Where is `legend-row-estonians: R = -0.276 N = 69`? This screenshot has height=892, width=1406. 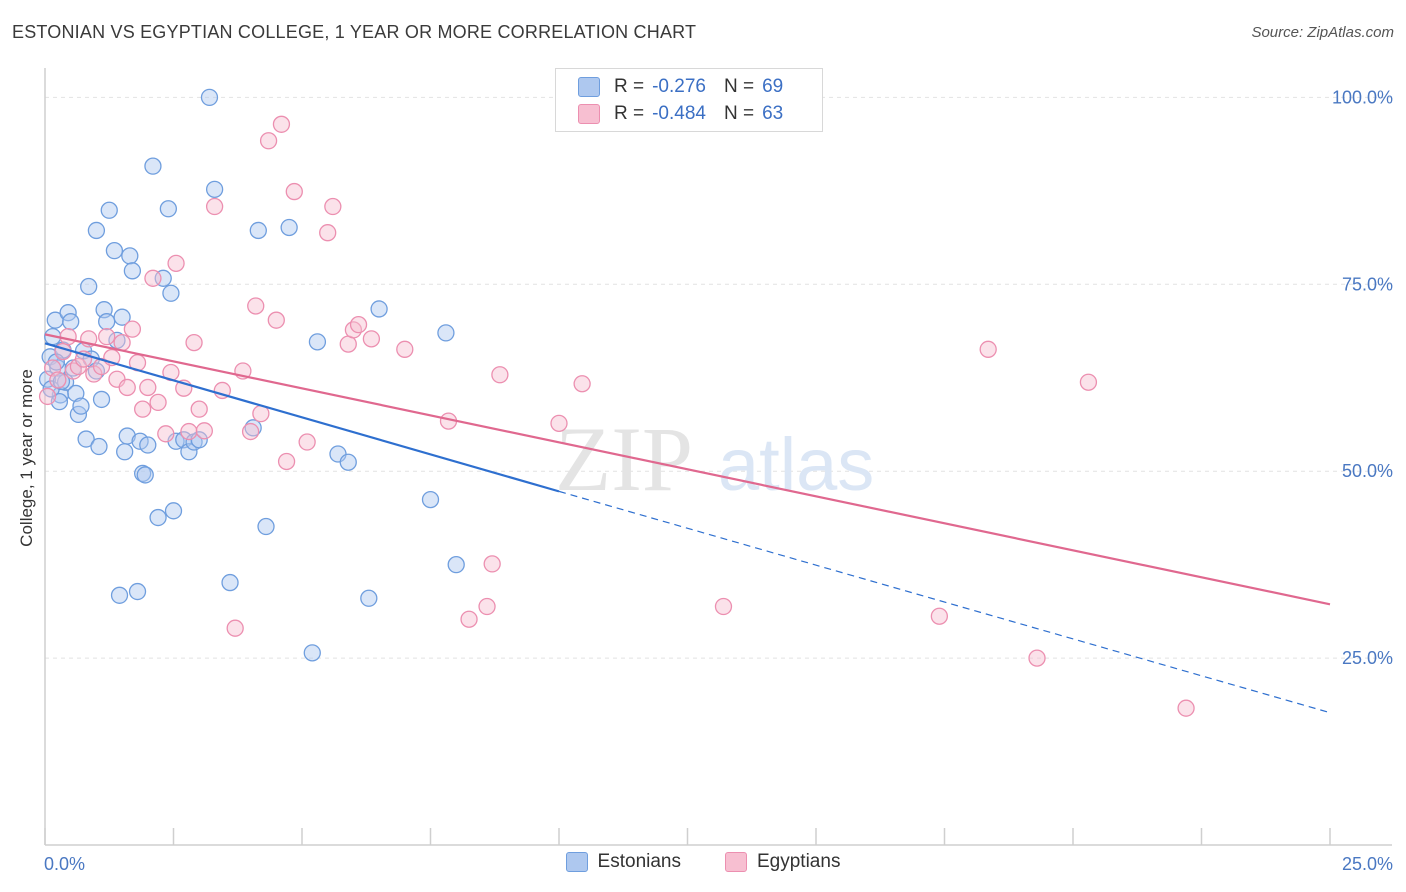
legend-row-estonians: R = -0.276 N = 69 is located at coordinates (680, 87).